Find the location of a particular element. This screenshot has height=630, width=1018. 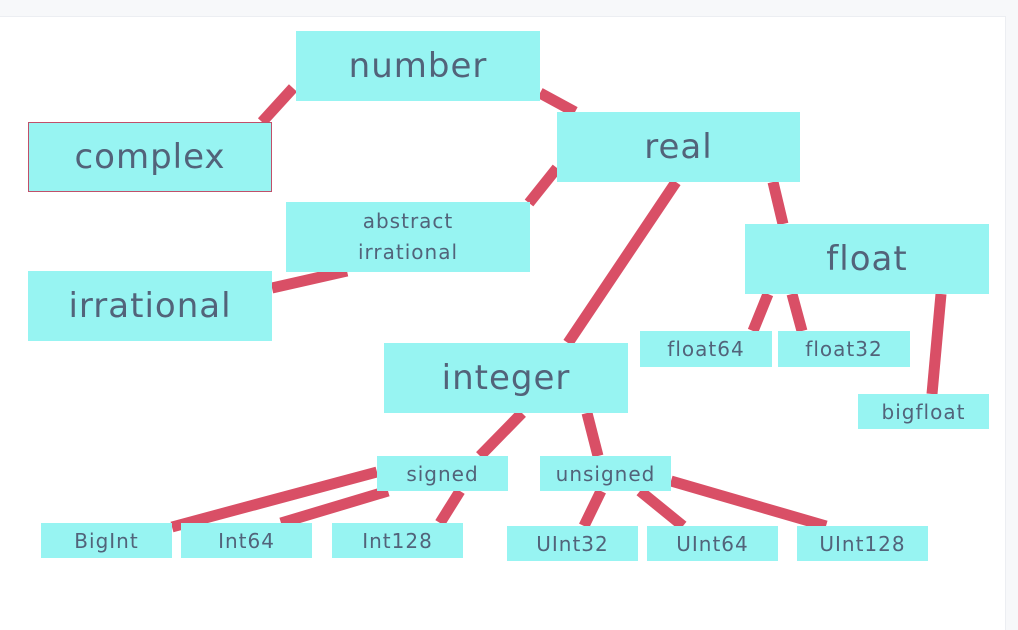

edge-signed-int128 is located at coordinates (450, 507).